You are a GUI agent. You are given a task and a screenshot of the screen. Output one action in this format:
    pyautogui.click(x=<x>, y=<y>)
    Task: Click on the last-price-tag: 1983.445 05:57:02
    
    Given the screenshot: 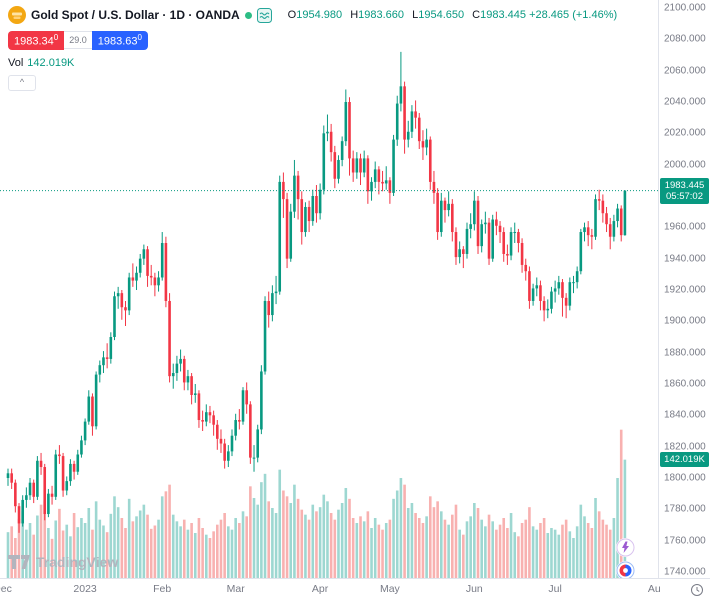 What is the action you would take?
    pyautogui.click(x=684, y=190)
    